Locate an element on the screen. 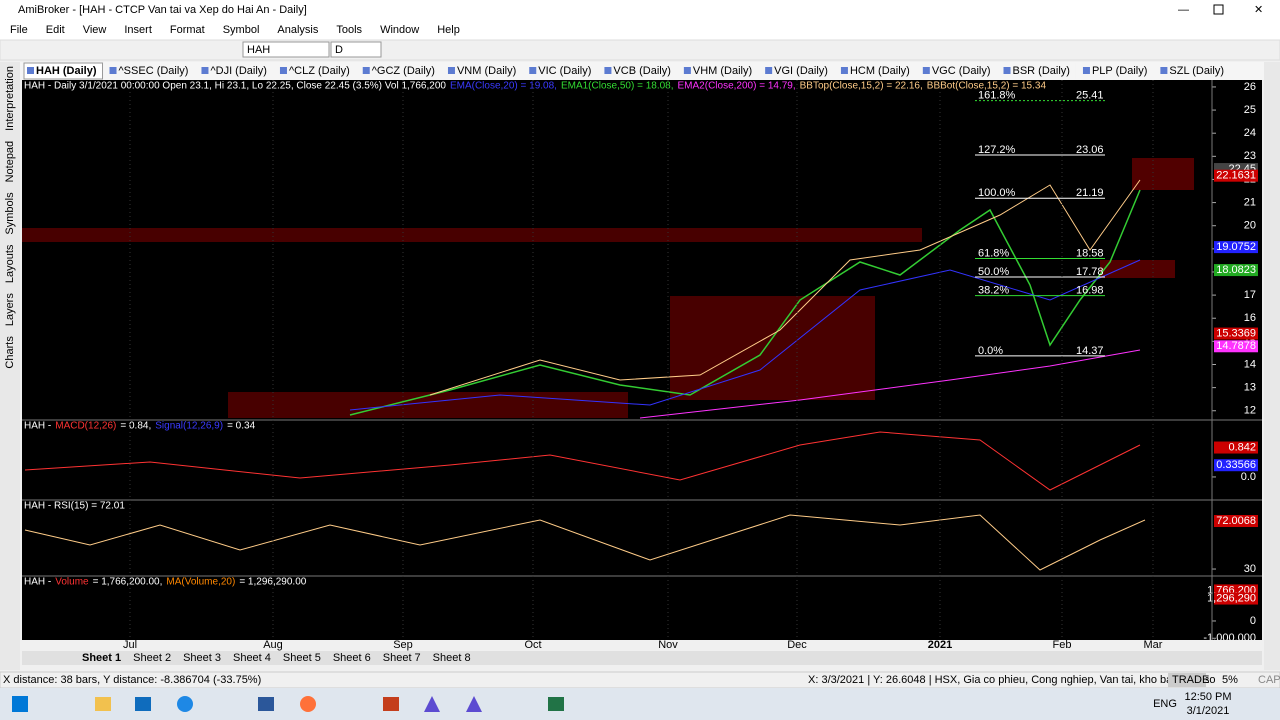 This screenshot has width=1280, height=720. side-tab: Interpretation is located at coordinates (10, 98).